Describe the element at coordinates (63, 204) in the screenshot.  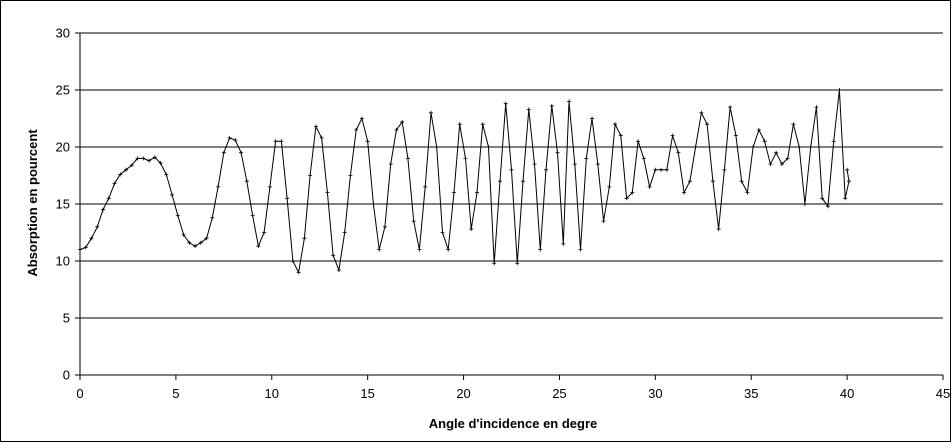
I see `y-tick-label: 15` at that location.